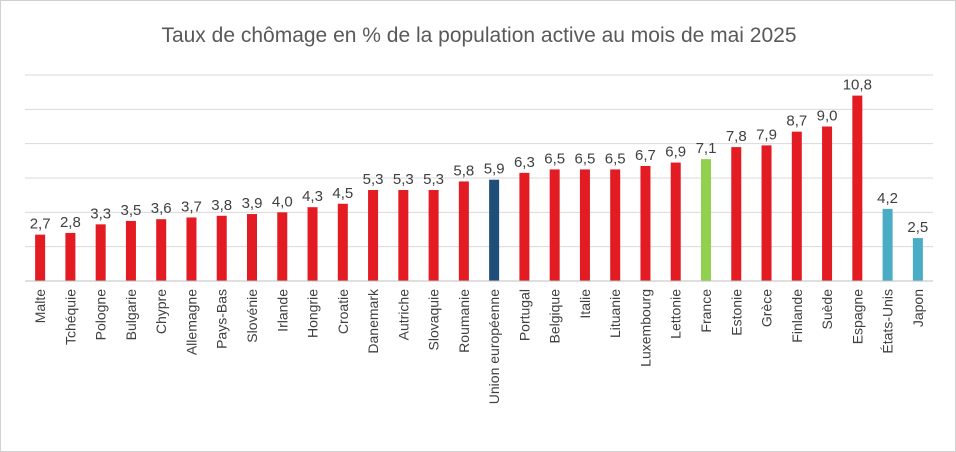 Image resolution: width=956 pixels, height=452 pixels. Describe the element at coordinates (675, 152) in the screenshot. I see `data-label: 6,9` at that location.